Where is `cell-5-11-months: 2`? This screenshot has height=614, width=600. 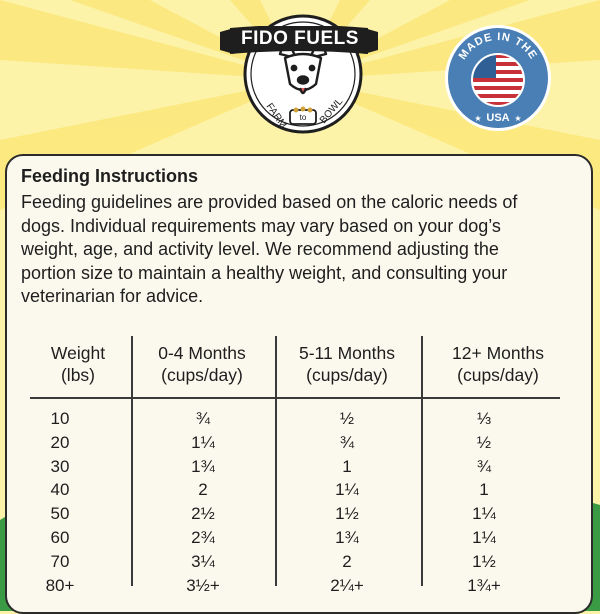 cell-5-11-months: 2 is located at coordinates (347, 561).